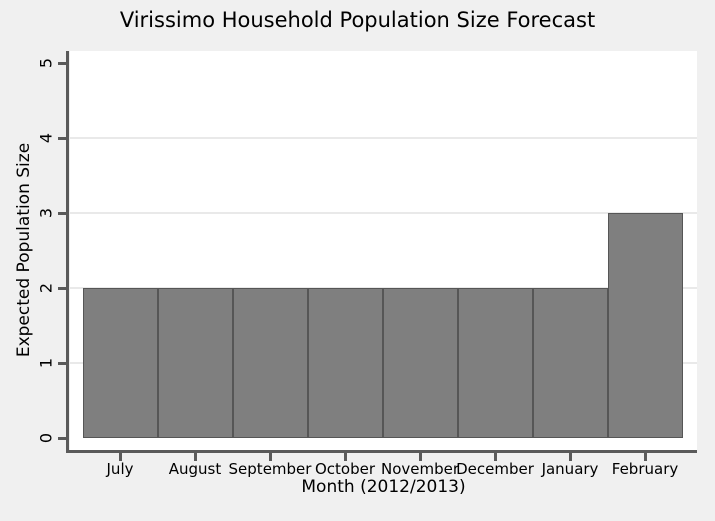 This screenshot has height=521, width=715. Describe the element at coordinates (495, 469) in the screenshot. I see `x-tick-label-december: December` at that location.